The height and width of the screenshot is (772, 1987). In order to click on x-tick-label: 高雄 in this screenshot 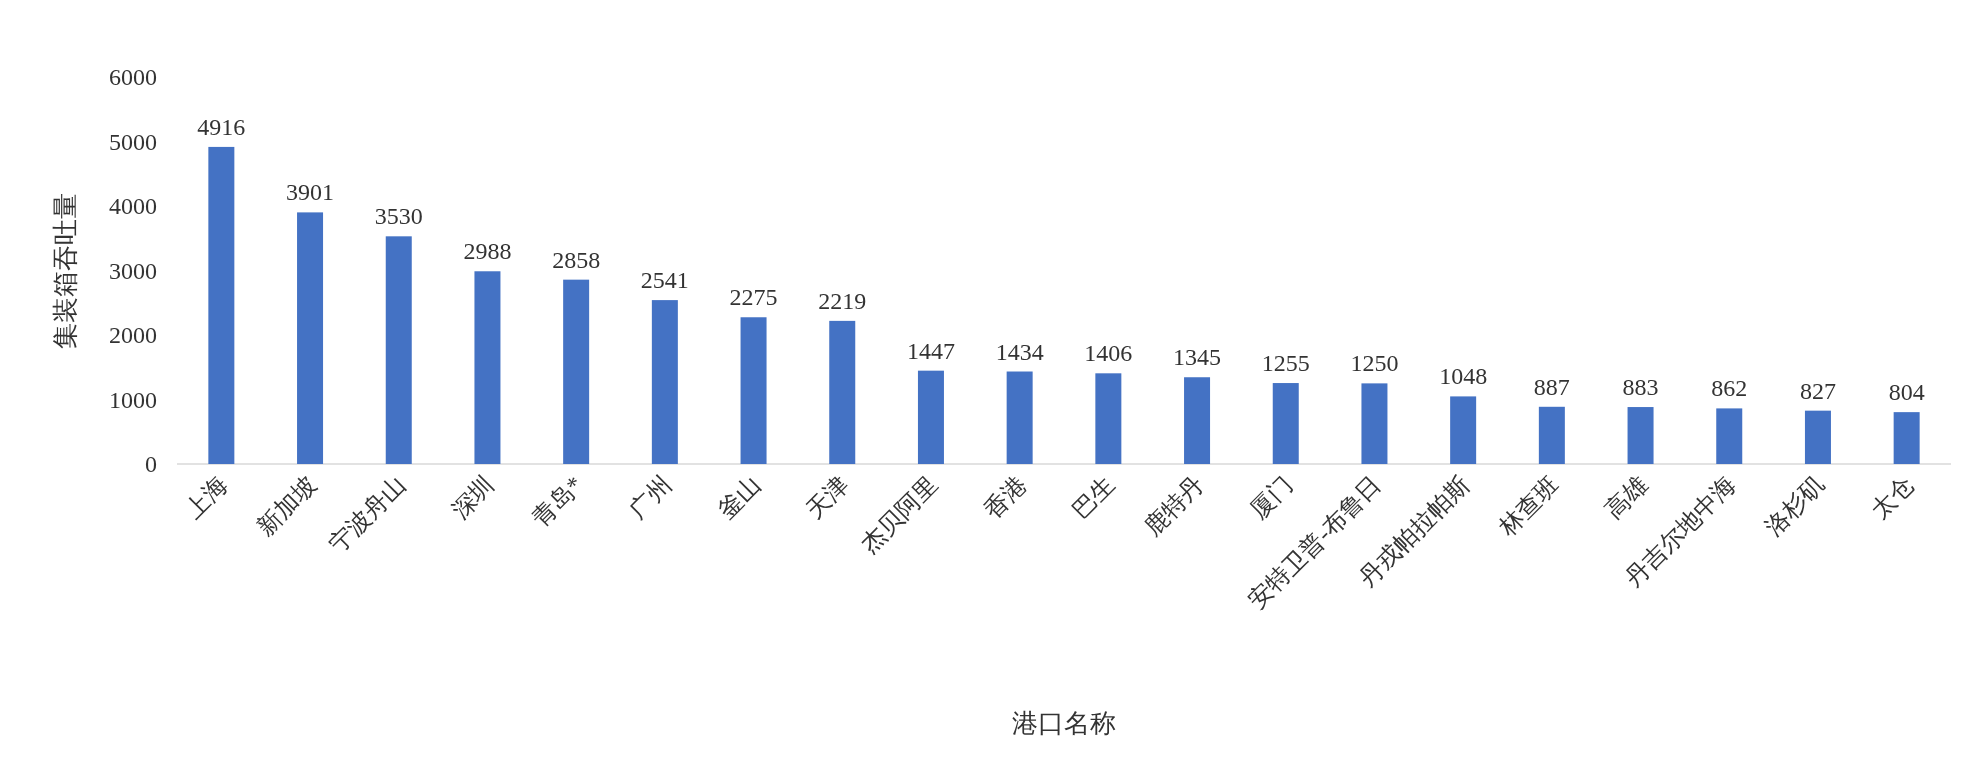, I will do `click(1626, 497)`.